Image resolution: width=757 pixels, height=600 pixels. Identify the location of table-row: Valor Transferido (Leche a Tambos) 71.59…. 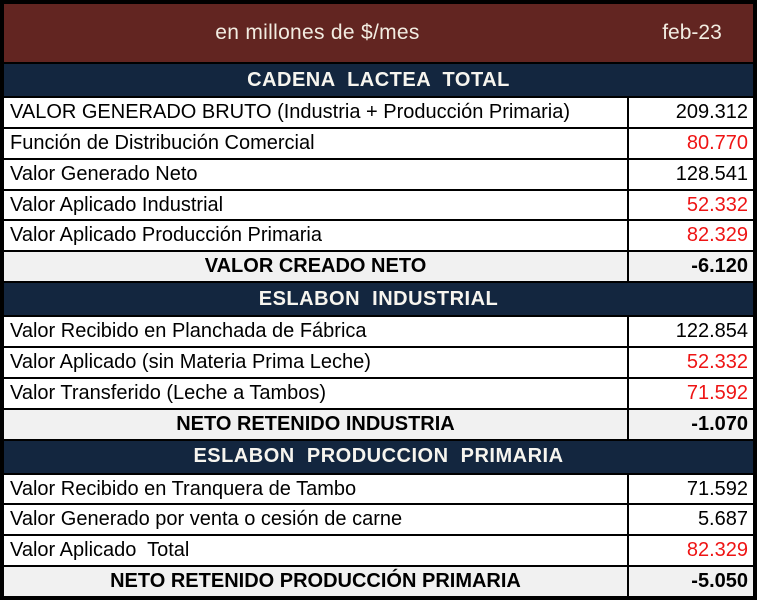
(378, 393).